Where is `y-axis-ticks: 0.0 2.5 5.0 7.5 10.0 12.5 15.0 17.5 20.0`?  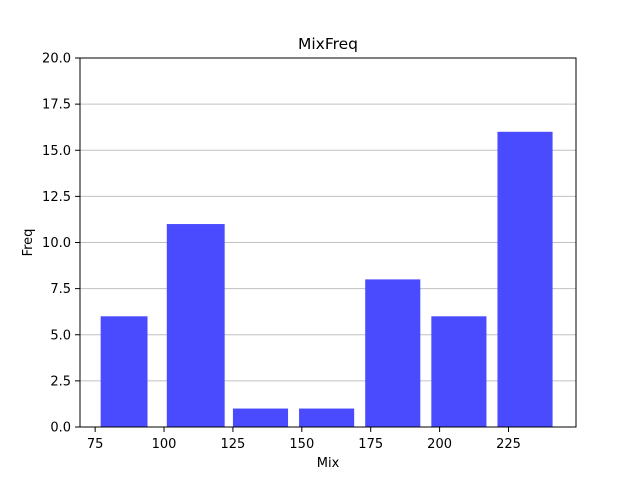
y-axis-ticks: 0.0 2.5 5.0 7.5 10.0 12.5 15.0 17.5 20.0 is located at coordinates (61, 244).